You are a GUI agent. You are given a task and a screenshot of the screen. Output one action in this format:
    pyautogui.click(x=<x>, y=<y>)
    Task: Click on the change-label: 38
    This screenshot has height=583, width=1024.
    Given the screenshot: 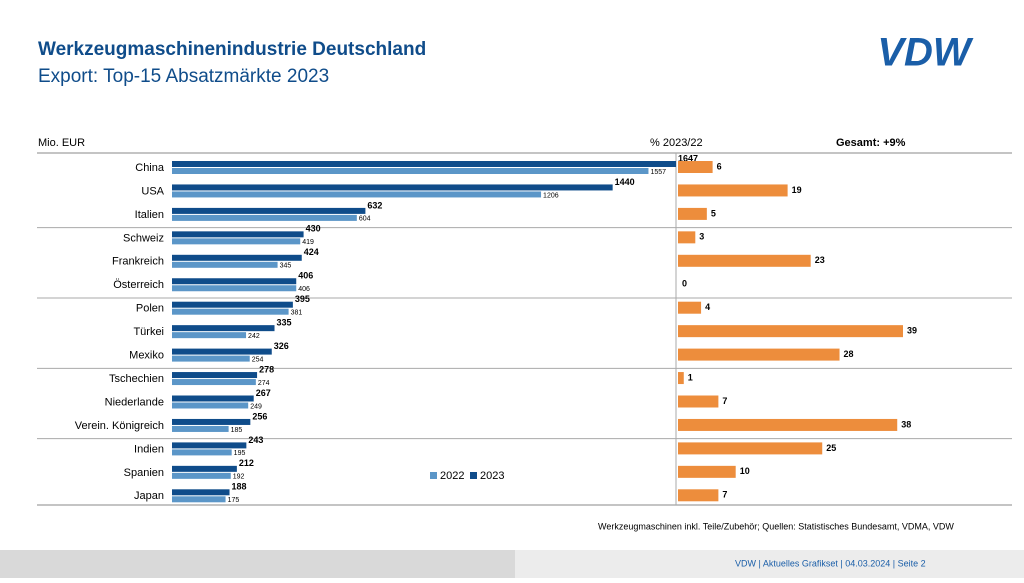 What is the action you would take?
    pyautogui.click(x=906, y=424)
    